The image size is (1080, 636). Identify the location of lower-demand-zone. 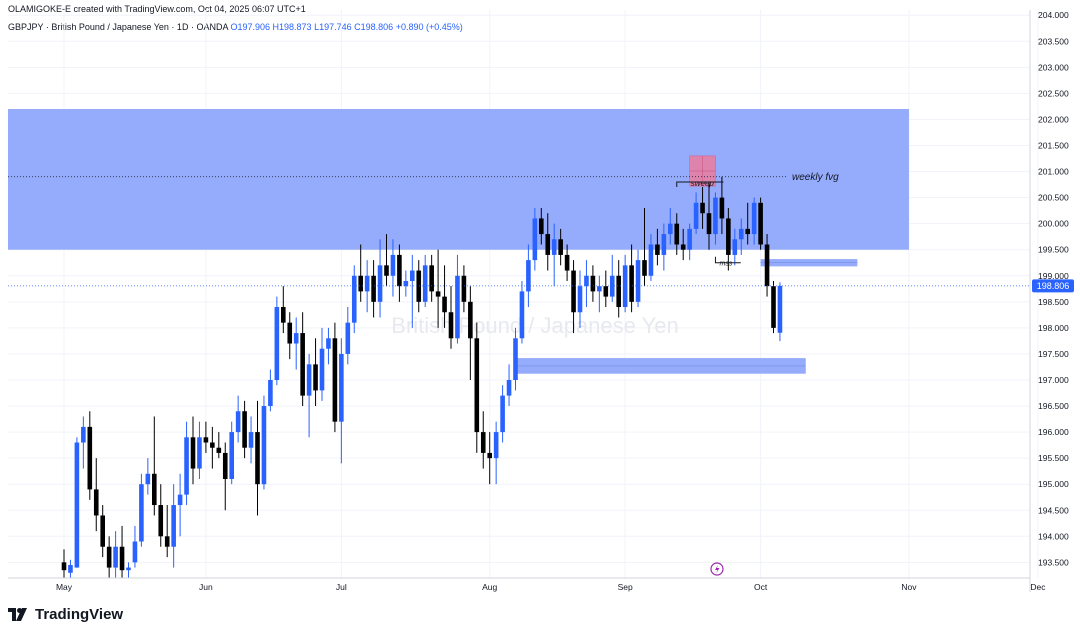
(660, 366).